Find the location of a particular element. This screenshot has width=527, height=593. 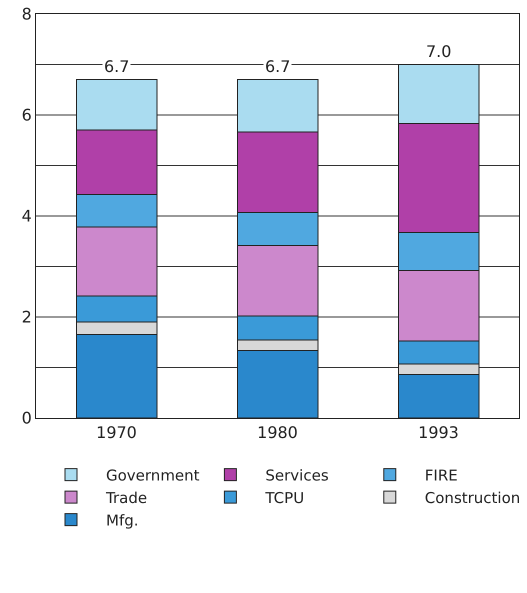

legend-label: Government is located at coordinates (153, 475).